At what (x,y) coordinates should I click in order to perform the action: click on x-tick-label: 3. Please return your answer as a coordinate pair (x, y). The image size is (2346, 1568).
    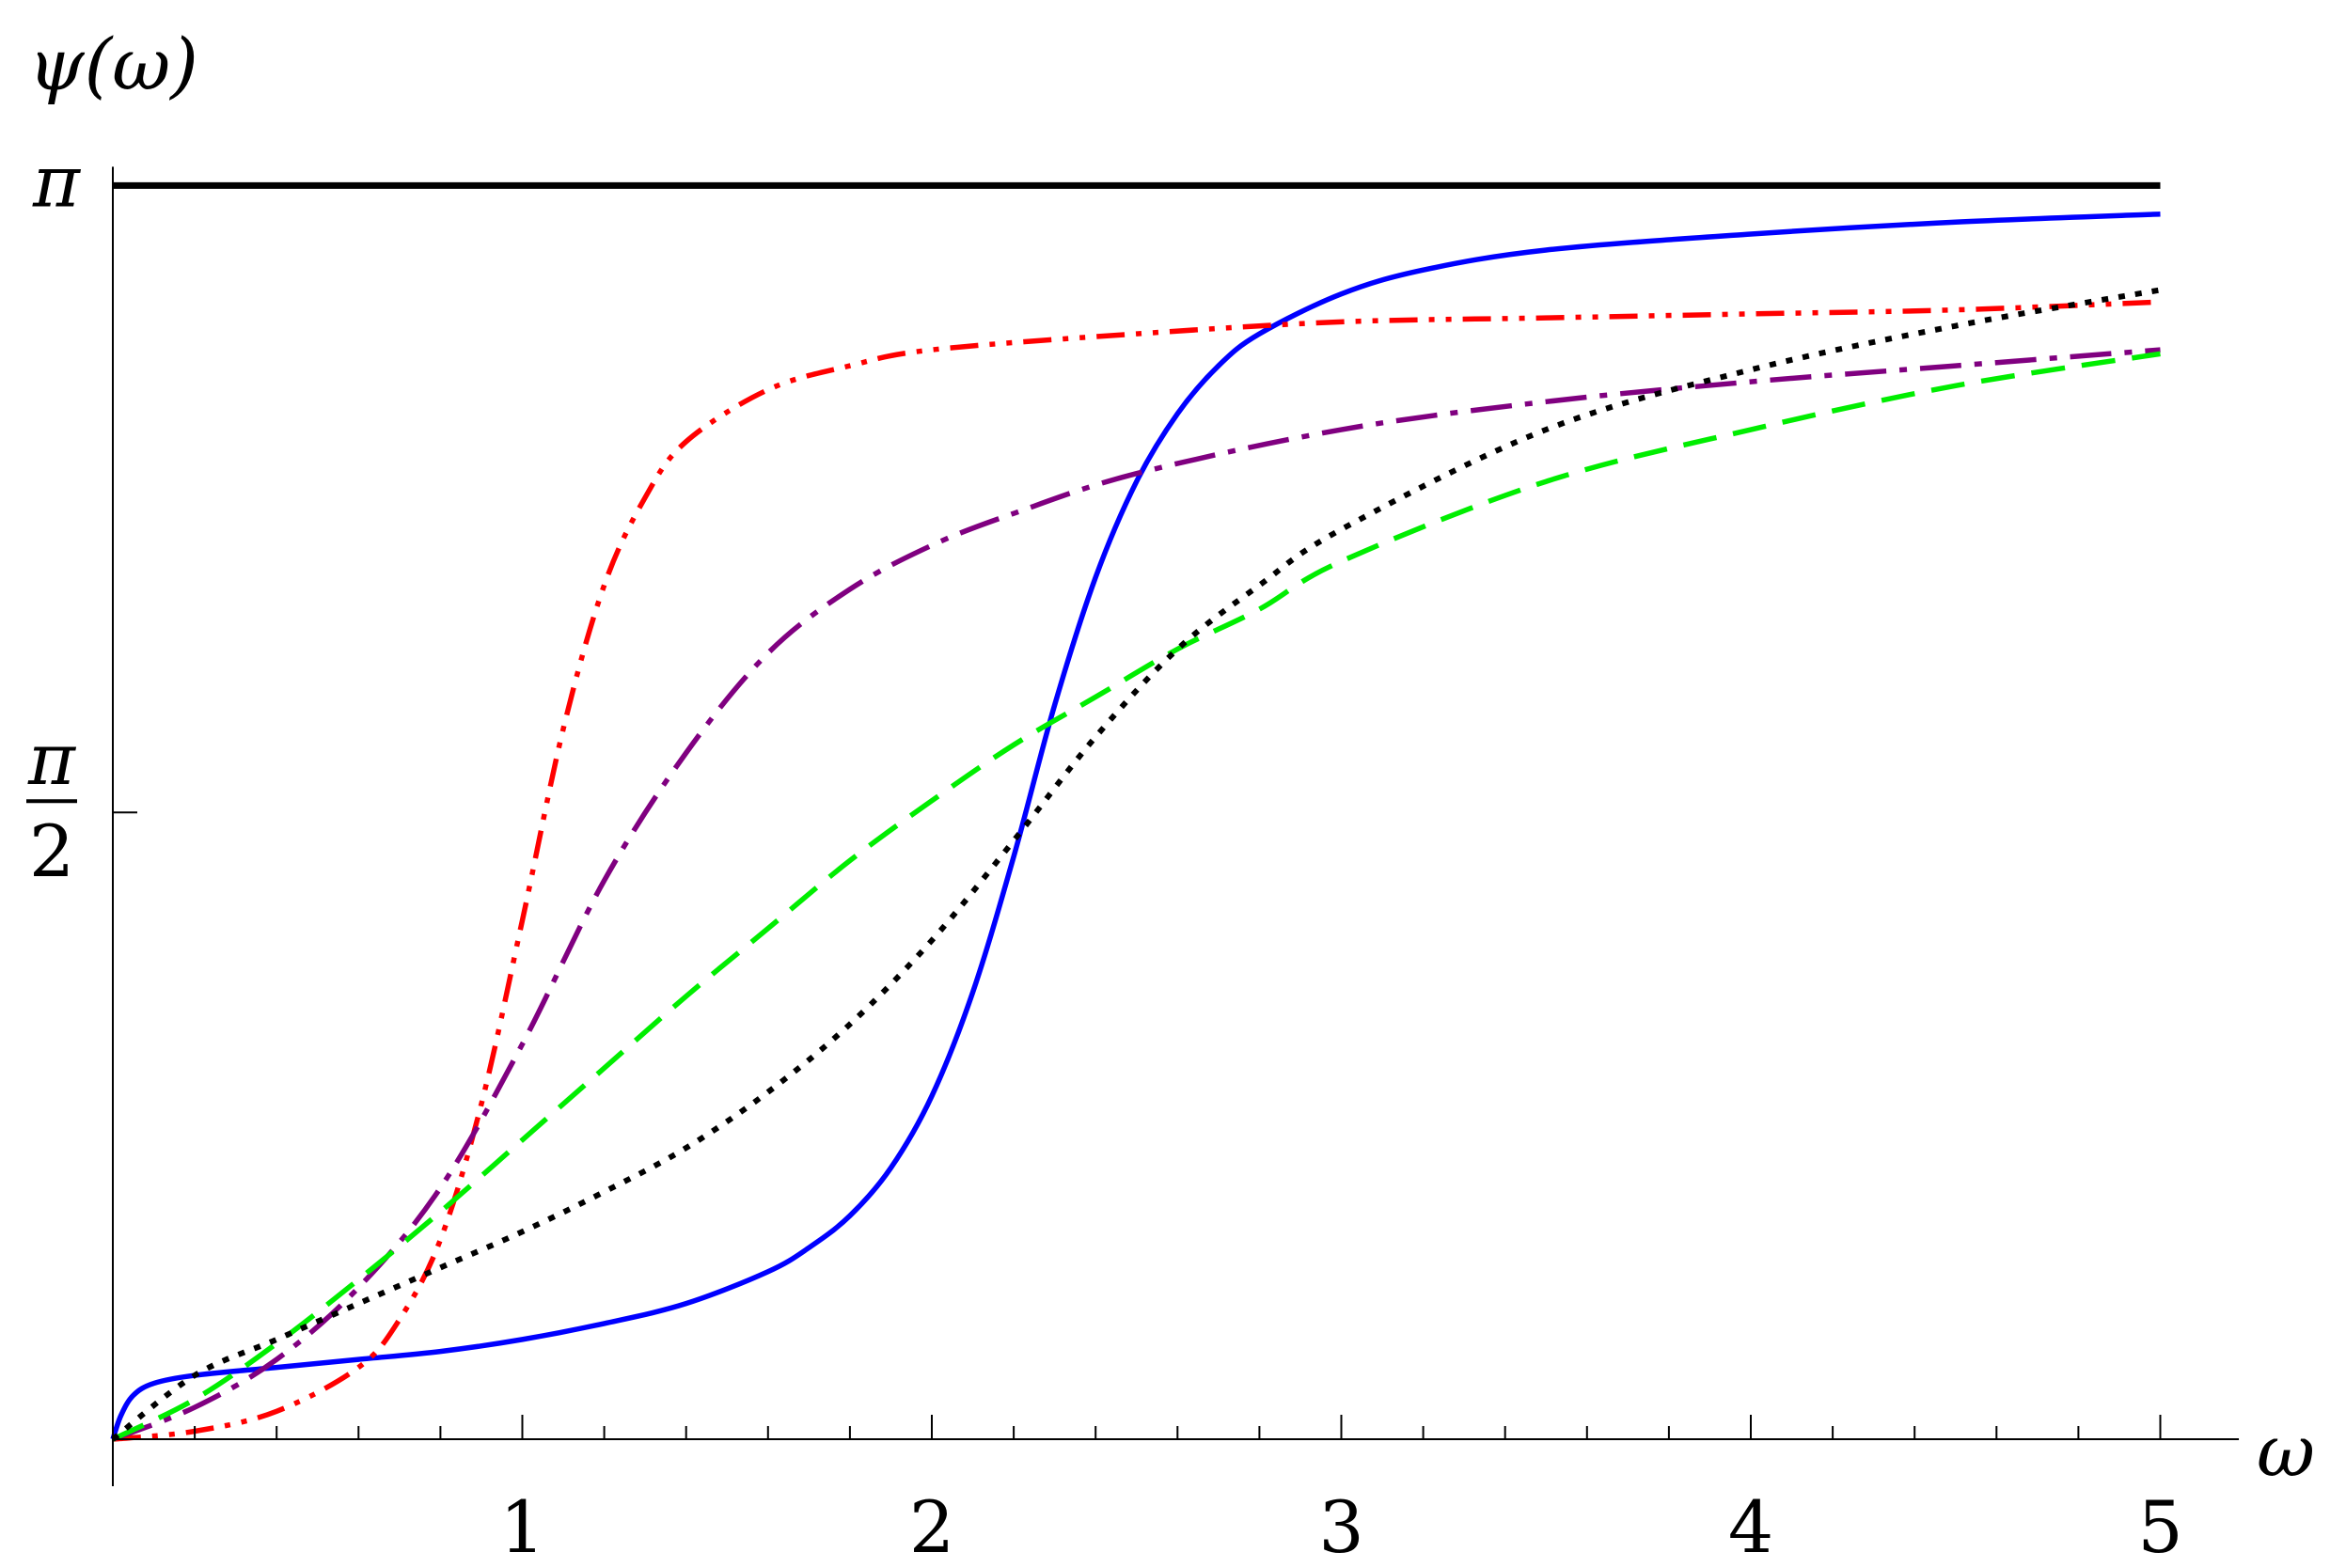
    Looking at the image, I should click on (1340, 1526).